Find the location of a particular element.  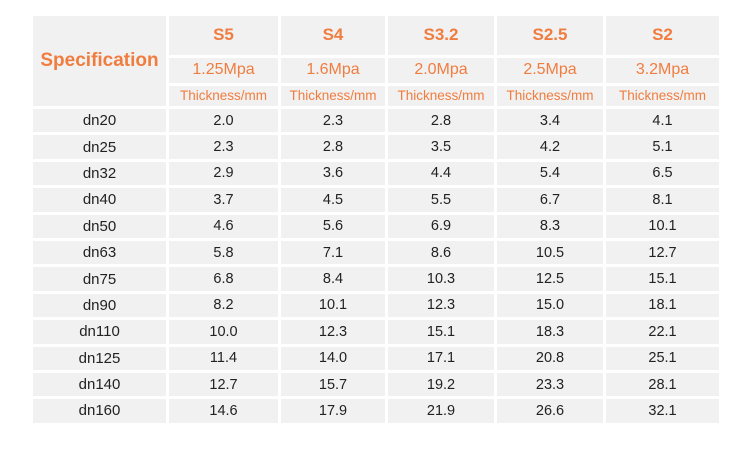

row-spec-label: dn75 is located at coordinates (99, 279).